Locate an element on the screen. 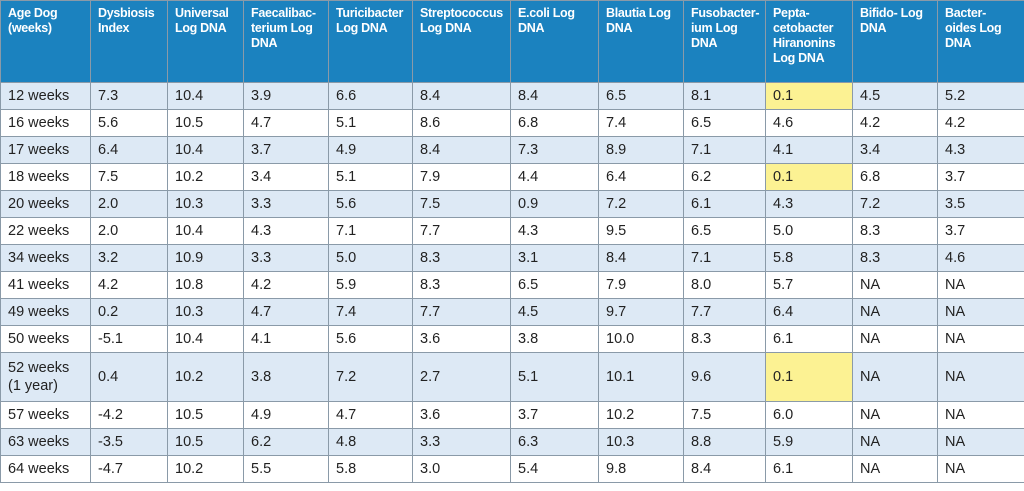  column-header: Blautia Log DNA is located at coordinates (641, 41).